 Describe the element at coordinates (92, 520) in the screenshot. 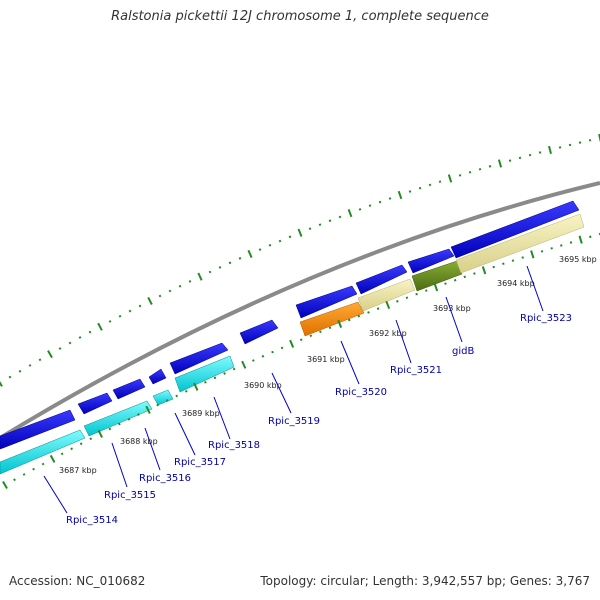

I see `gene-label: Rpic_3514` at that location.